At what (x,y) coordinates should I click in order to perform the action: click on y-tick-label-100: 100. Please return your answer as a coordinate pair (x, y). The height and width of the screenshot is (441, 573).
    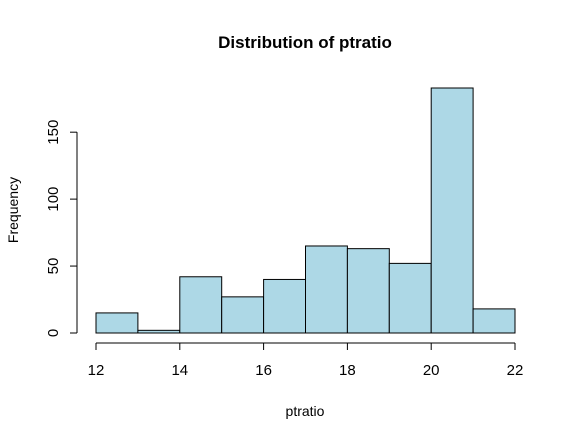
    Looking at the image, I should click on (53, 199).